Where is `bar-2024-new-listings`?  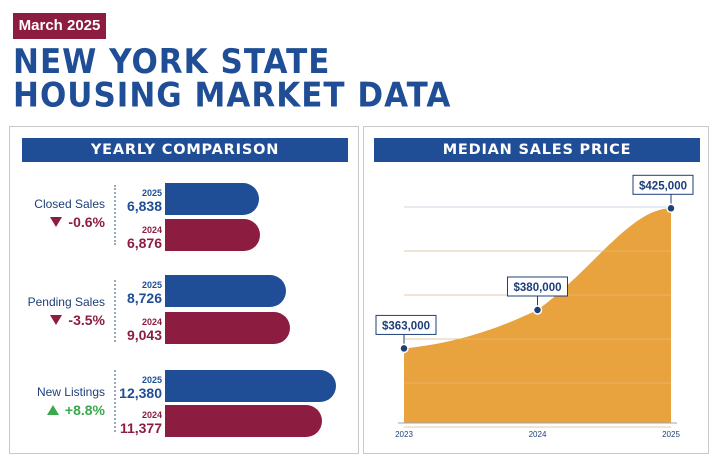
bar-2024-new-listings is located at coordinates (243, 421).